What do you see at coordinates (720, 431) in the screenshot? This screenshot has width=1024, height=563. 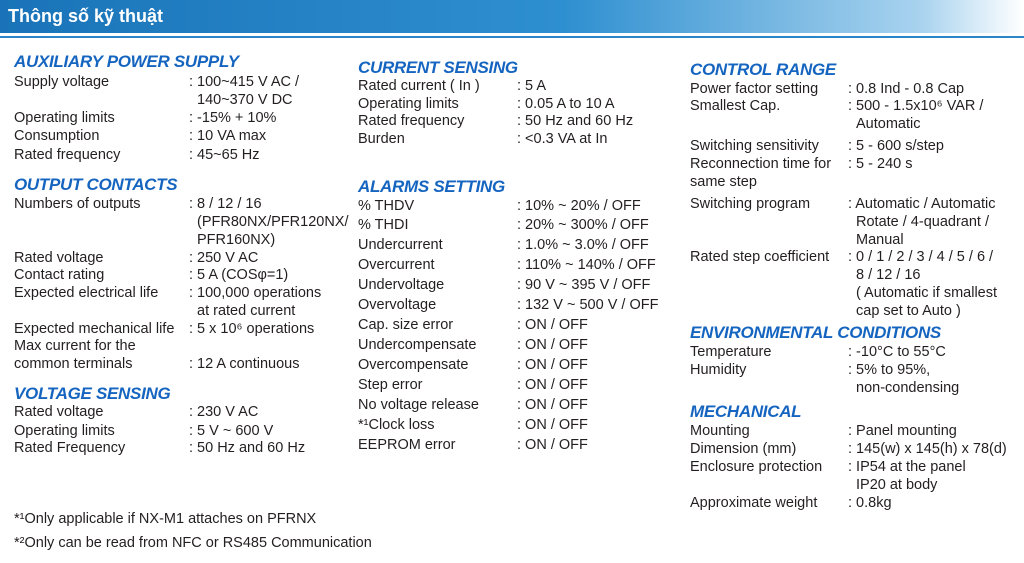 I see `spec-label: Mounting` at bounding box center [720, 431].